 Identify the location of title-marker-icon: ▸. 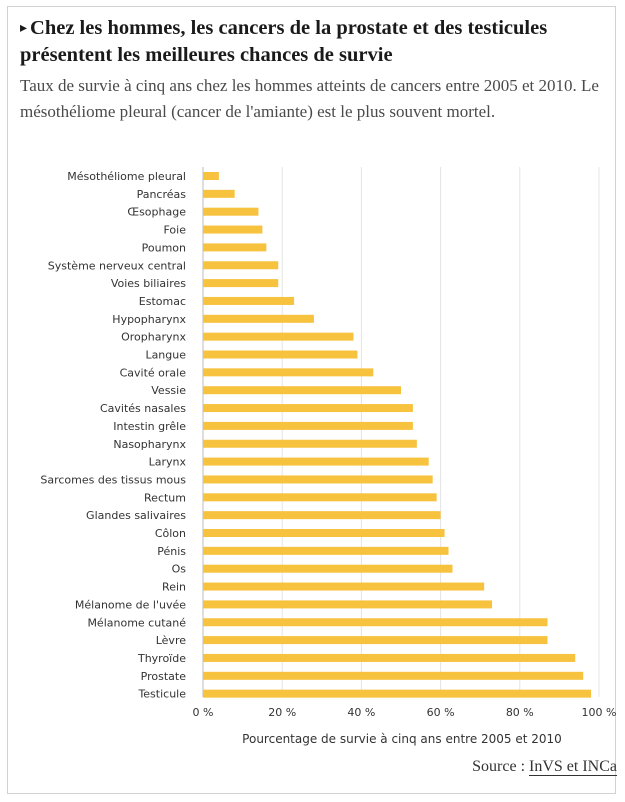
(24, 28).